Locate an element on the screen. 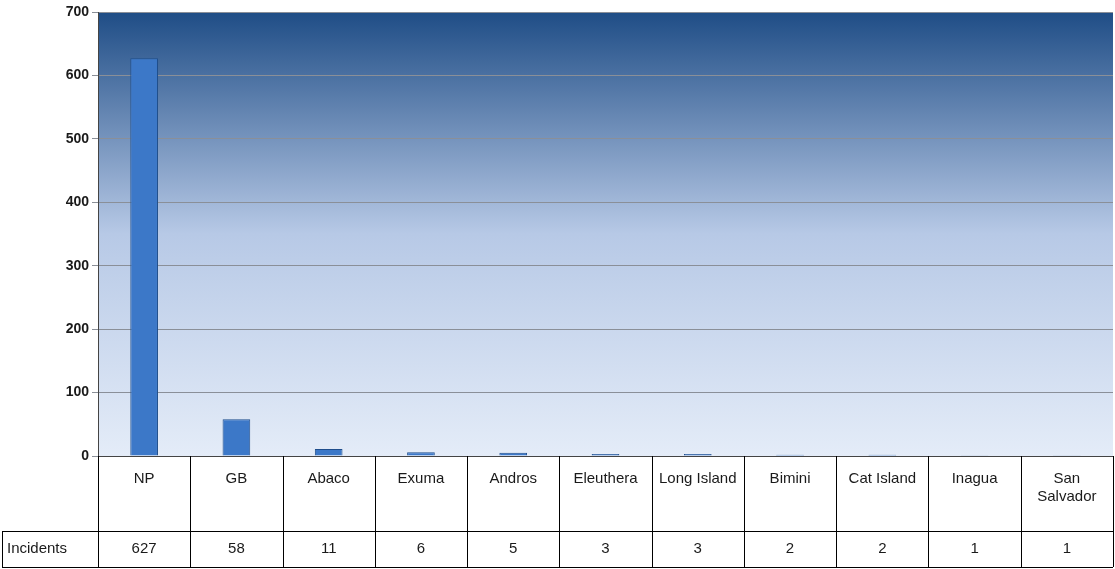 This screenshot has width=1115, height=569. x-tick-label: Exuma is located at coordinates (421, 478).